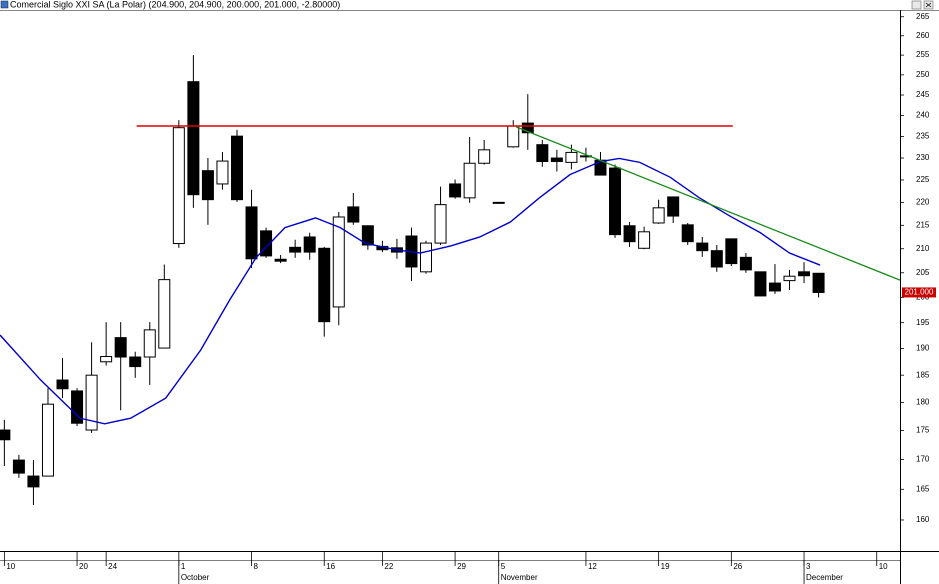 This screenshot has height=584, width=939. I want to click on y-tick-label: 190, so click(923, 348).